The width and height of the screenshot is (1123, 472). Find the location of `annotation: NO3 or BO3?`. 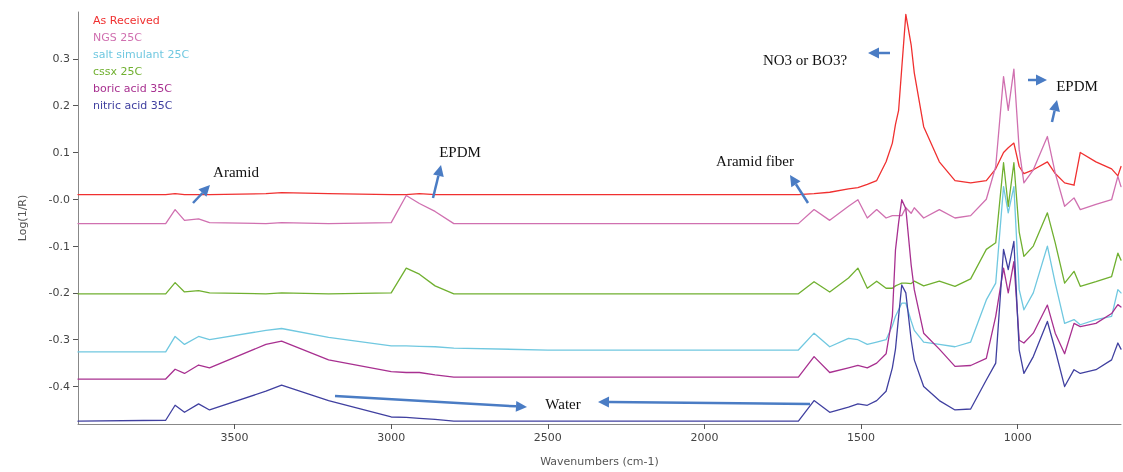

annotation: NO3 or BO3? is located at coordinates (805, 60).